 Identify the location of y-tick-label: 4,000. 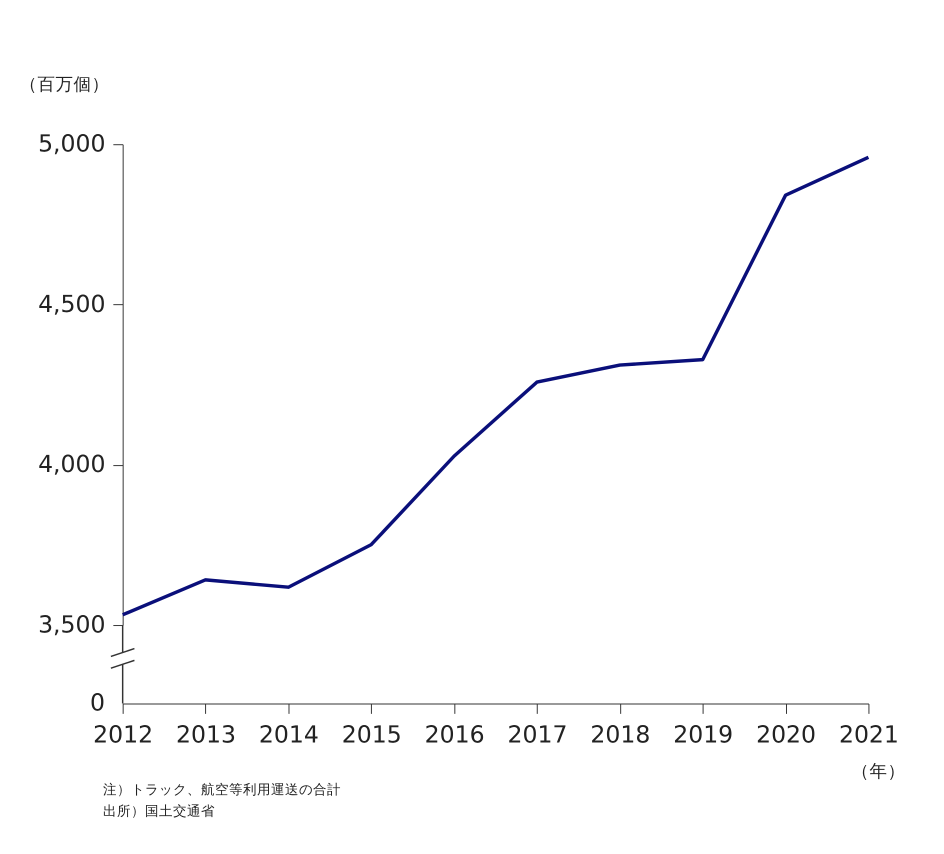
(72, 464).